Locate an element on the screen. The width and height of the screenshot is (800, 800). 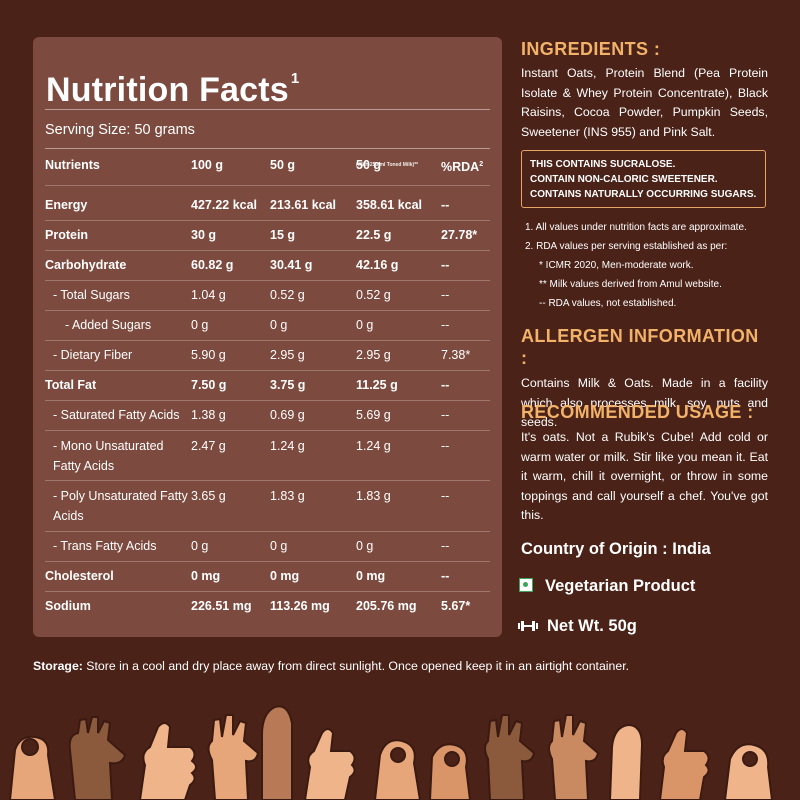
hand-thumbs-up is located at coordinates (684, 764).